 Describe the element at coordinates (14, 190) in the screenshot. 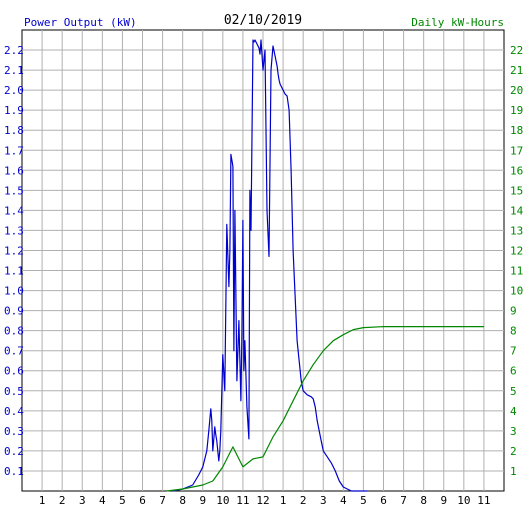

I see `y-tick-label-left: 1.5` at that location.